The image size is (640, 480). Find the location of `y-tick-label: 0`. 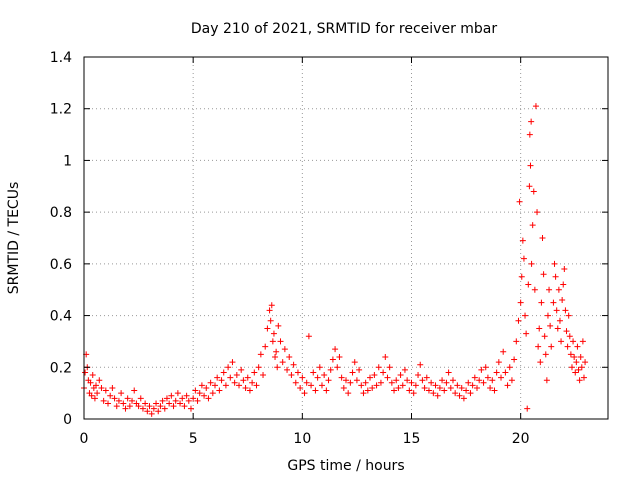

y-tick-label: 0 is located at coordinates (67, 420).